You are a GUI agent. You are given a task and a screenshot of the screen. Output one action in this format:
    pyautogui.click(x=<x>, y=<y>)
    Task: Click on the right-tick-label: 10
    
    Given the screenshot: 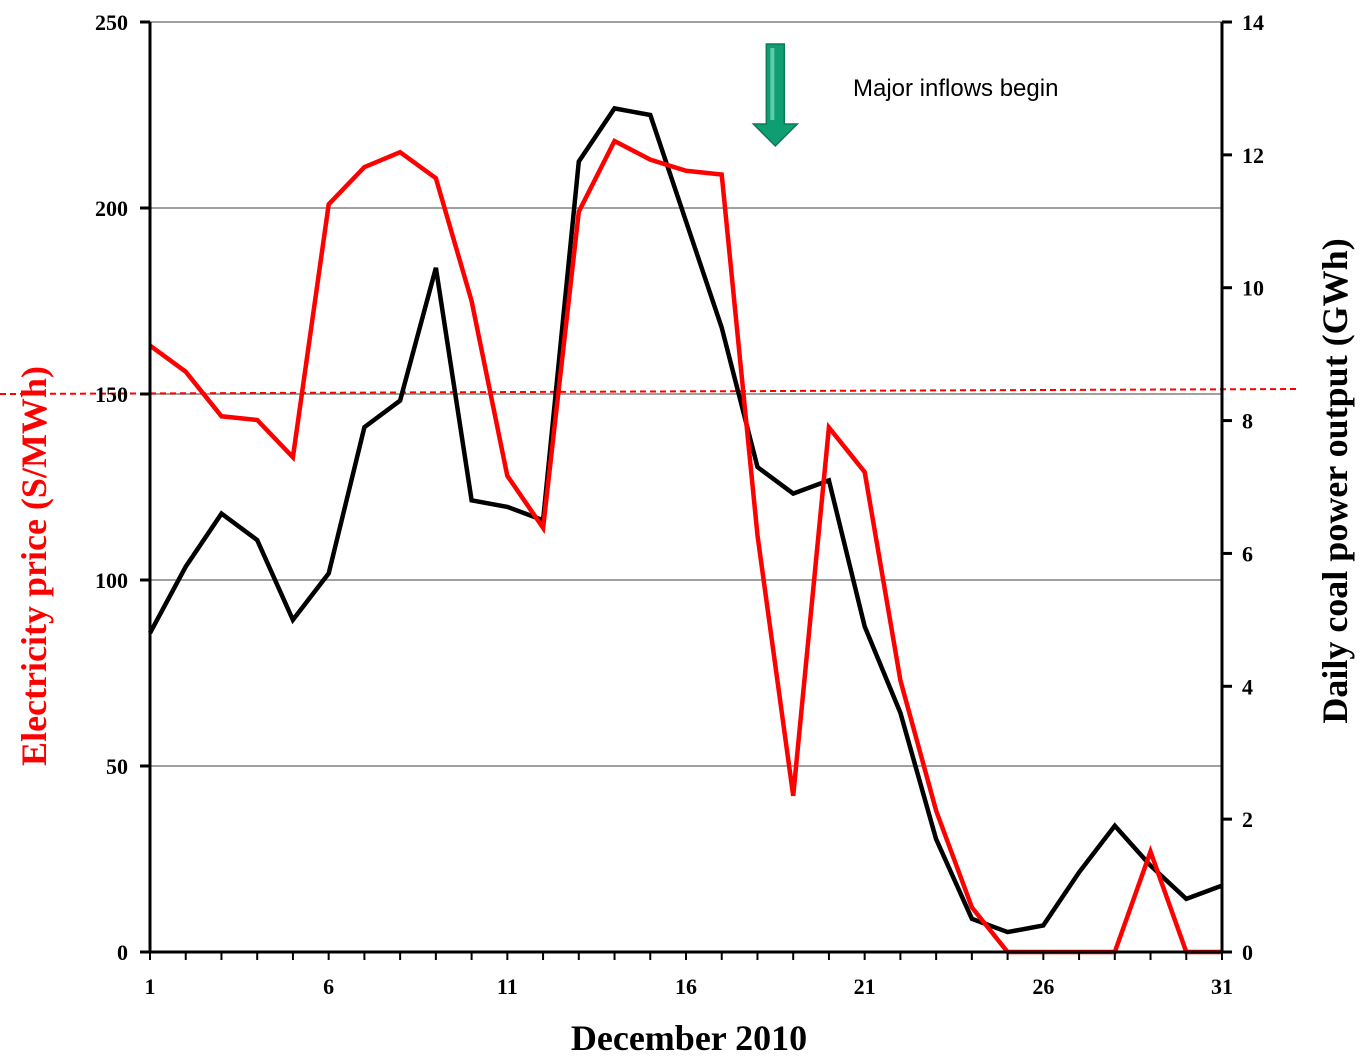 What is the action you would take?
    pyautogui.click(x=1253, y=288)
    